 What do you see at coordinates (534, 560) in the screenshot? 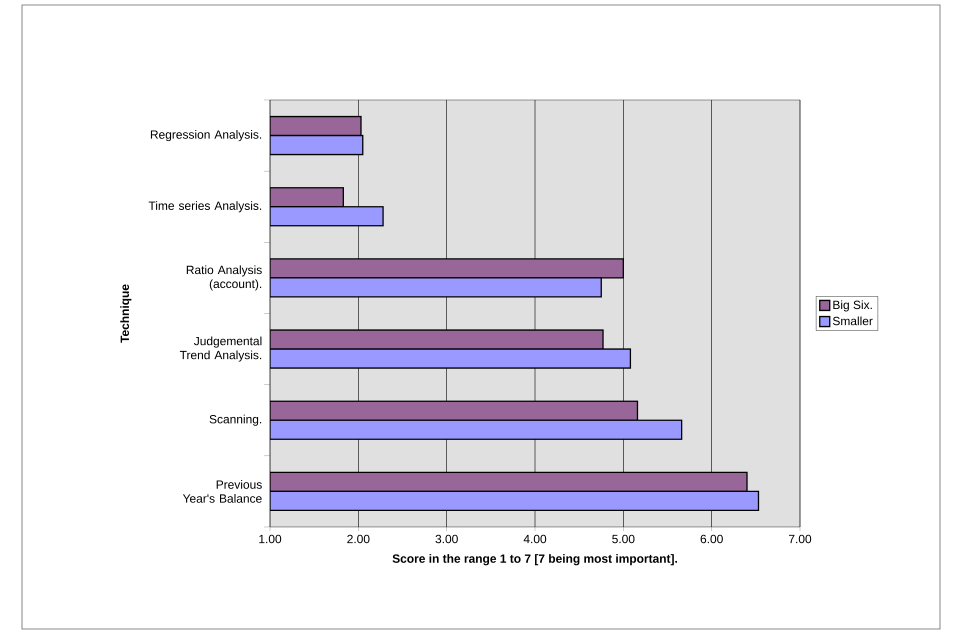
I see `x-axis-title: Score in the range 1 to 7 [7 being most important].` at bounding box center [534, 560].